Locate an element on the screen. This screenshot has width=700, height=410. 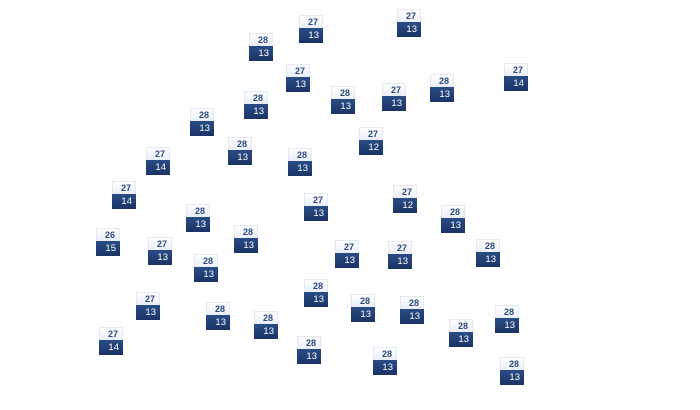
high-temperature: 26 is located at coordinates (108, 234).